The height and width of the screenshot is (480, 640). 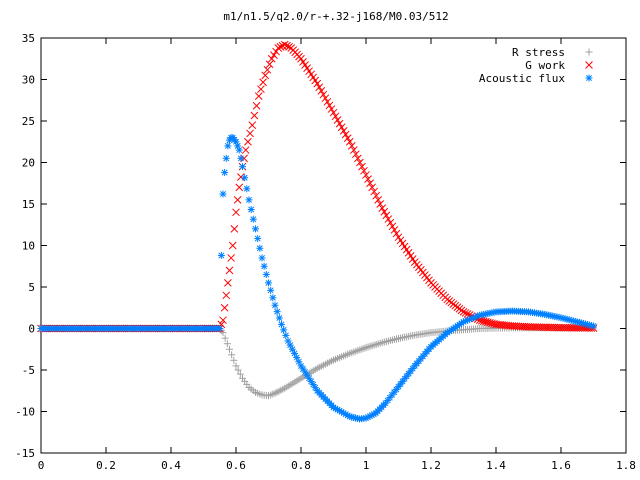 What do you see at coordinates (28, 121) in the screenshot?
I see `y-tick-label: 25` at bounding box center [28, 121].